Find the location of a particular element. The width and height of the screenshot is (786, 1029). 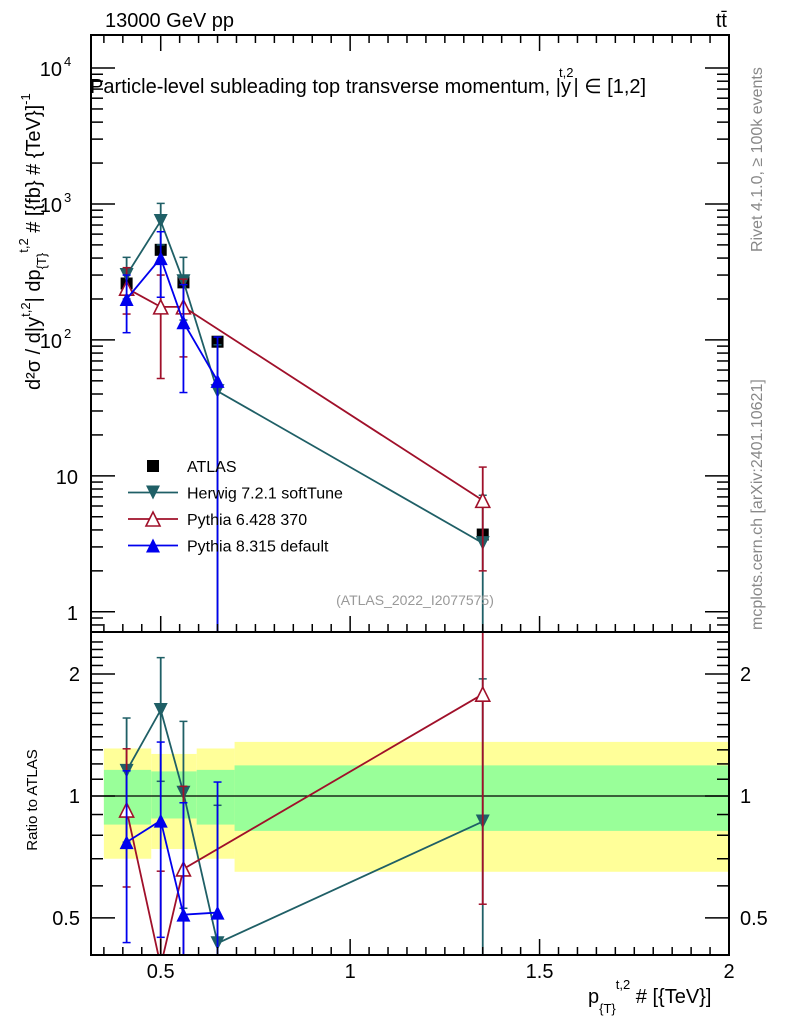

x-tick-label: 1 is located at coordinates (350, 972).